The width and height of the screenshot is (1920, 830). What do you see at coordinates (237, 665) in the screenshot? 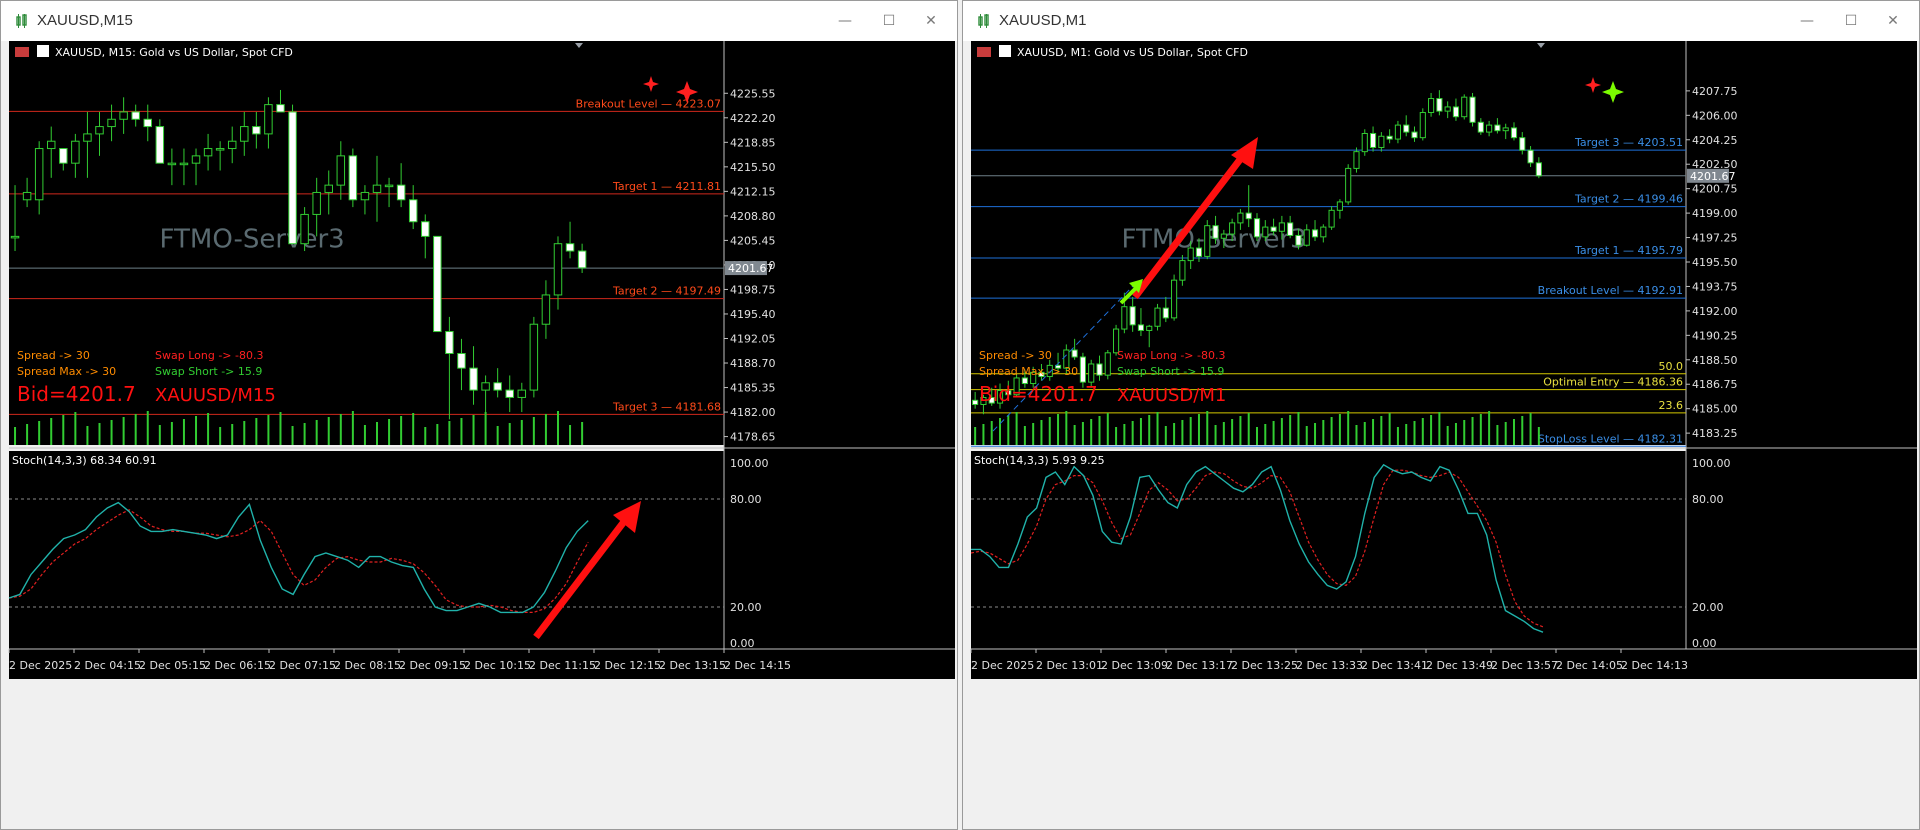
I see `x-tick-label: 2 Dec 06:15` at bounding box center [237, 665].